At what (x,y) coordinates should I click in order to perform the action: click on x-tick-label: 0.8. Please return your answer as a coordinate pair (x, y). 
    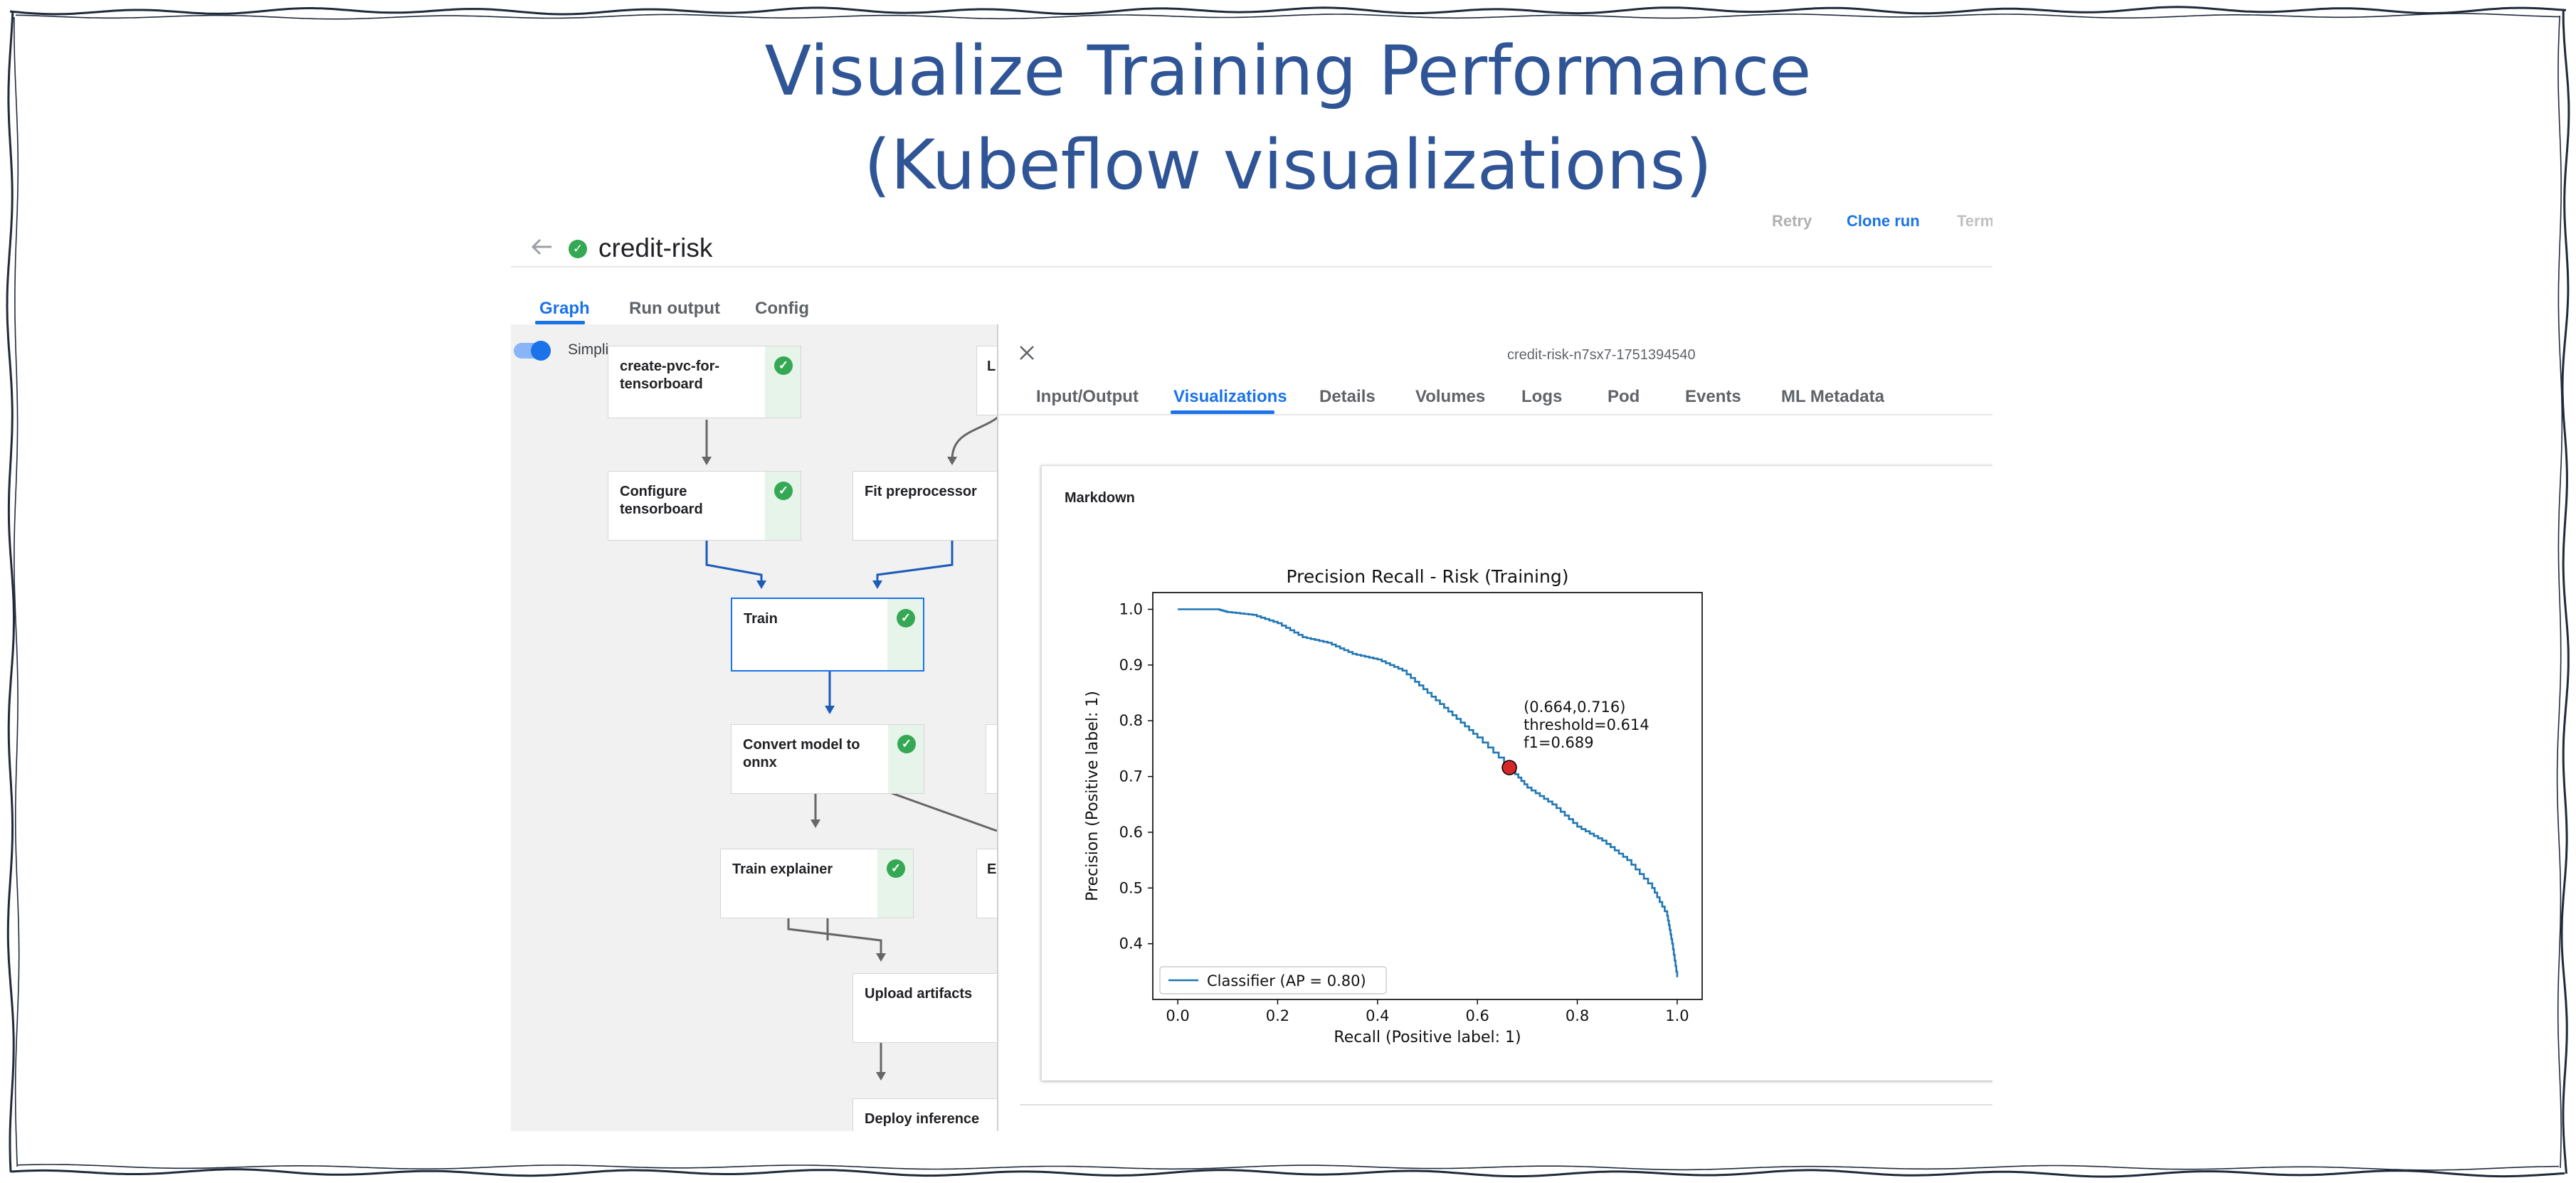
    Looking at the image, I should click on (1577, 1016).